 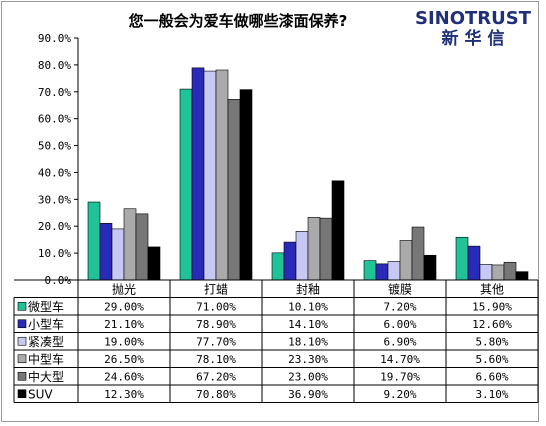 What do you see at coordinates (399, 306) in the screenshot?
I see `data-label: 7.20%` at bounding box center [399, 306].